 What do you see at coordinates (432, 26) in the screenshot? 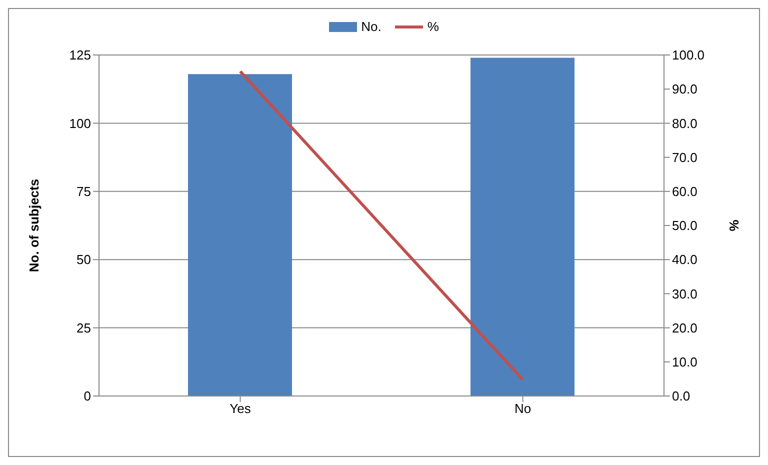
I see `legend-label: %` at bounding box center [432, 26].